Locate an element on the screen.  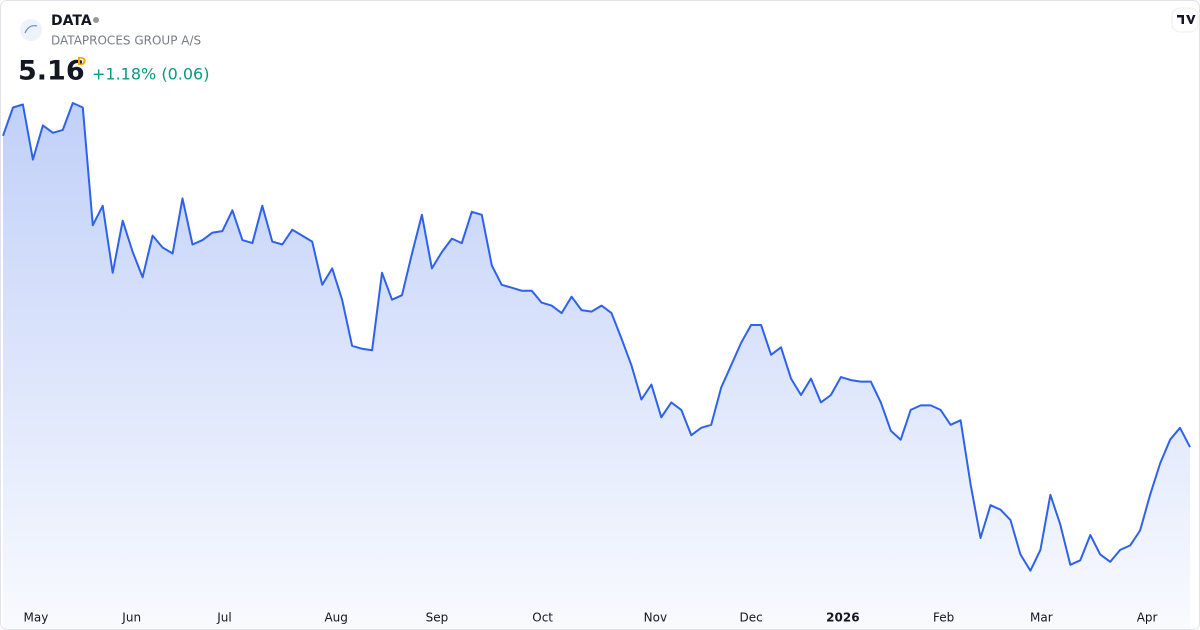
company-name: DATAPROCES GROUP A/S is located at coordinates (126, 41).